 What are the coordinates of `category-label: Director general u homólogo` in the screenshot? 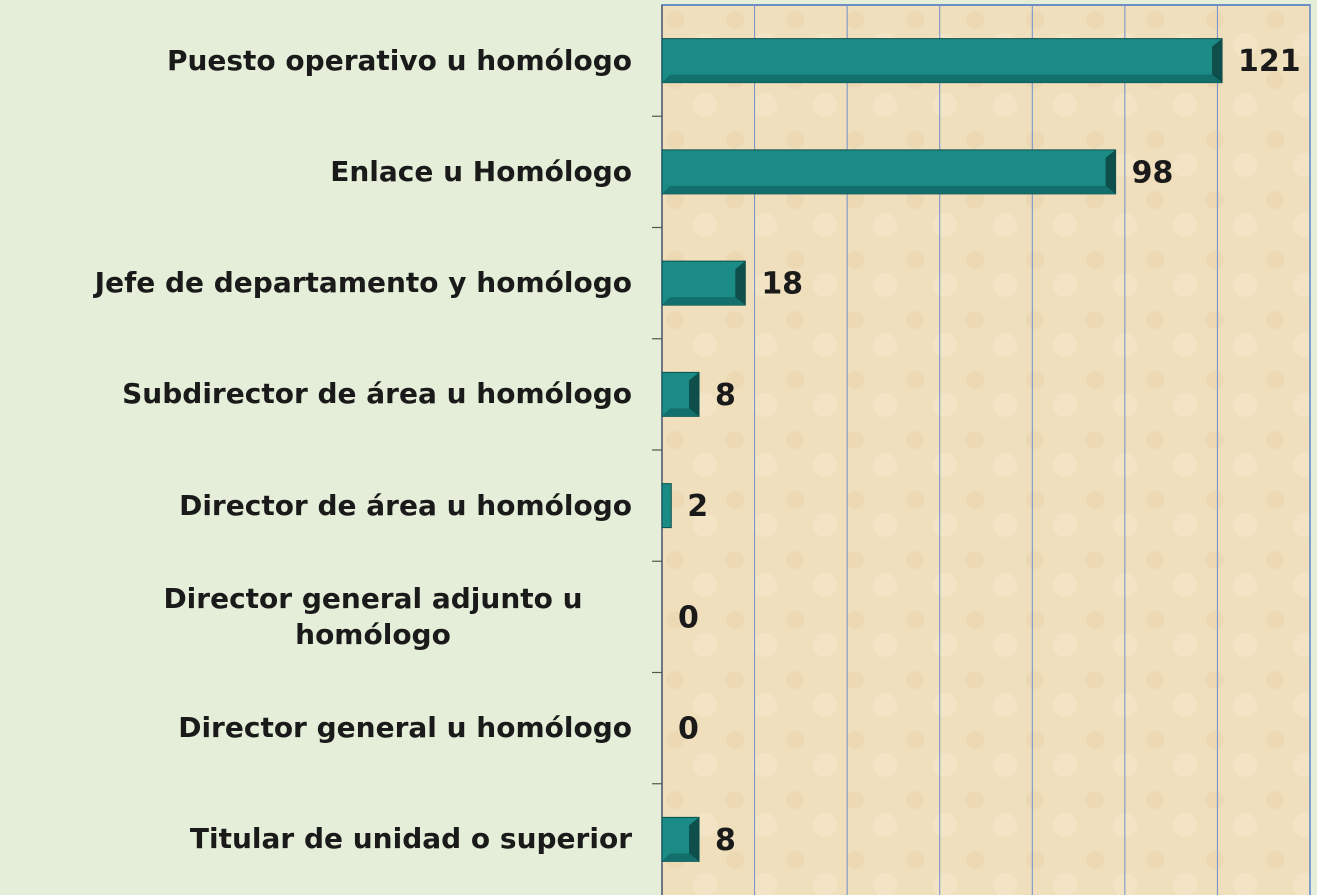 It's located at (405, 728).